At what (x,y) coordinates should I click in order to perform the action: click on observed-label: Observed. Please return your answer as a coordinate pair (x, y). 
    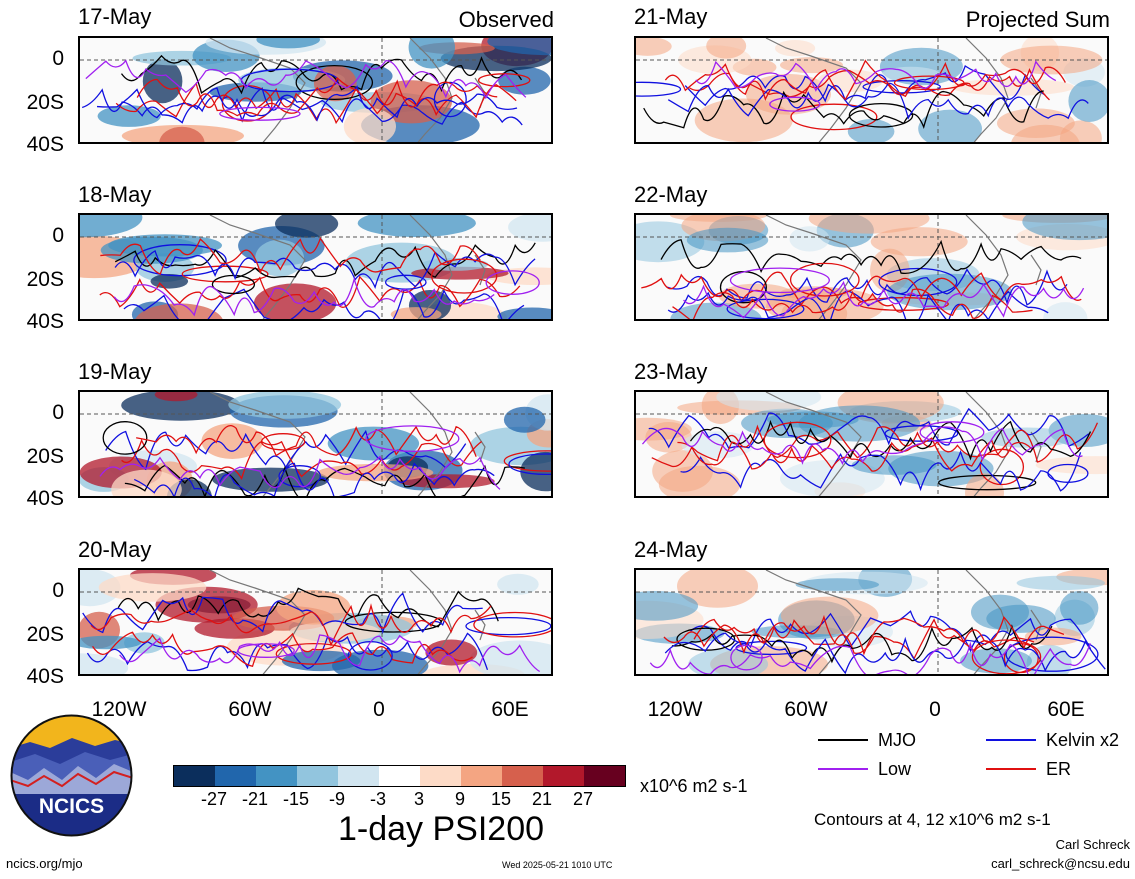
    Looking at the image, I should click on (506, 19).